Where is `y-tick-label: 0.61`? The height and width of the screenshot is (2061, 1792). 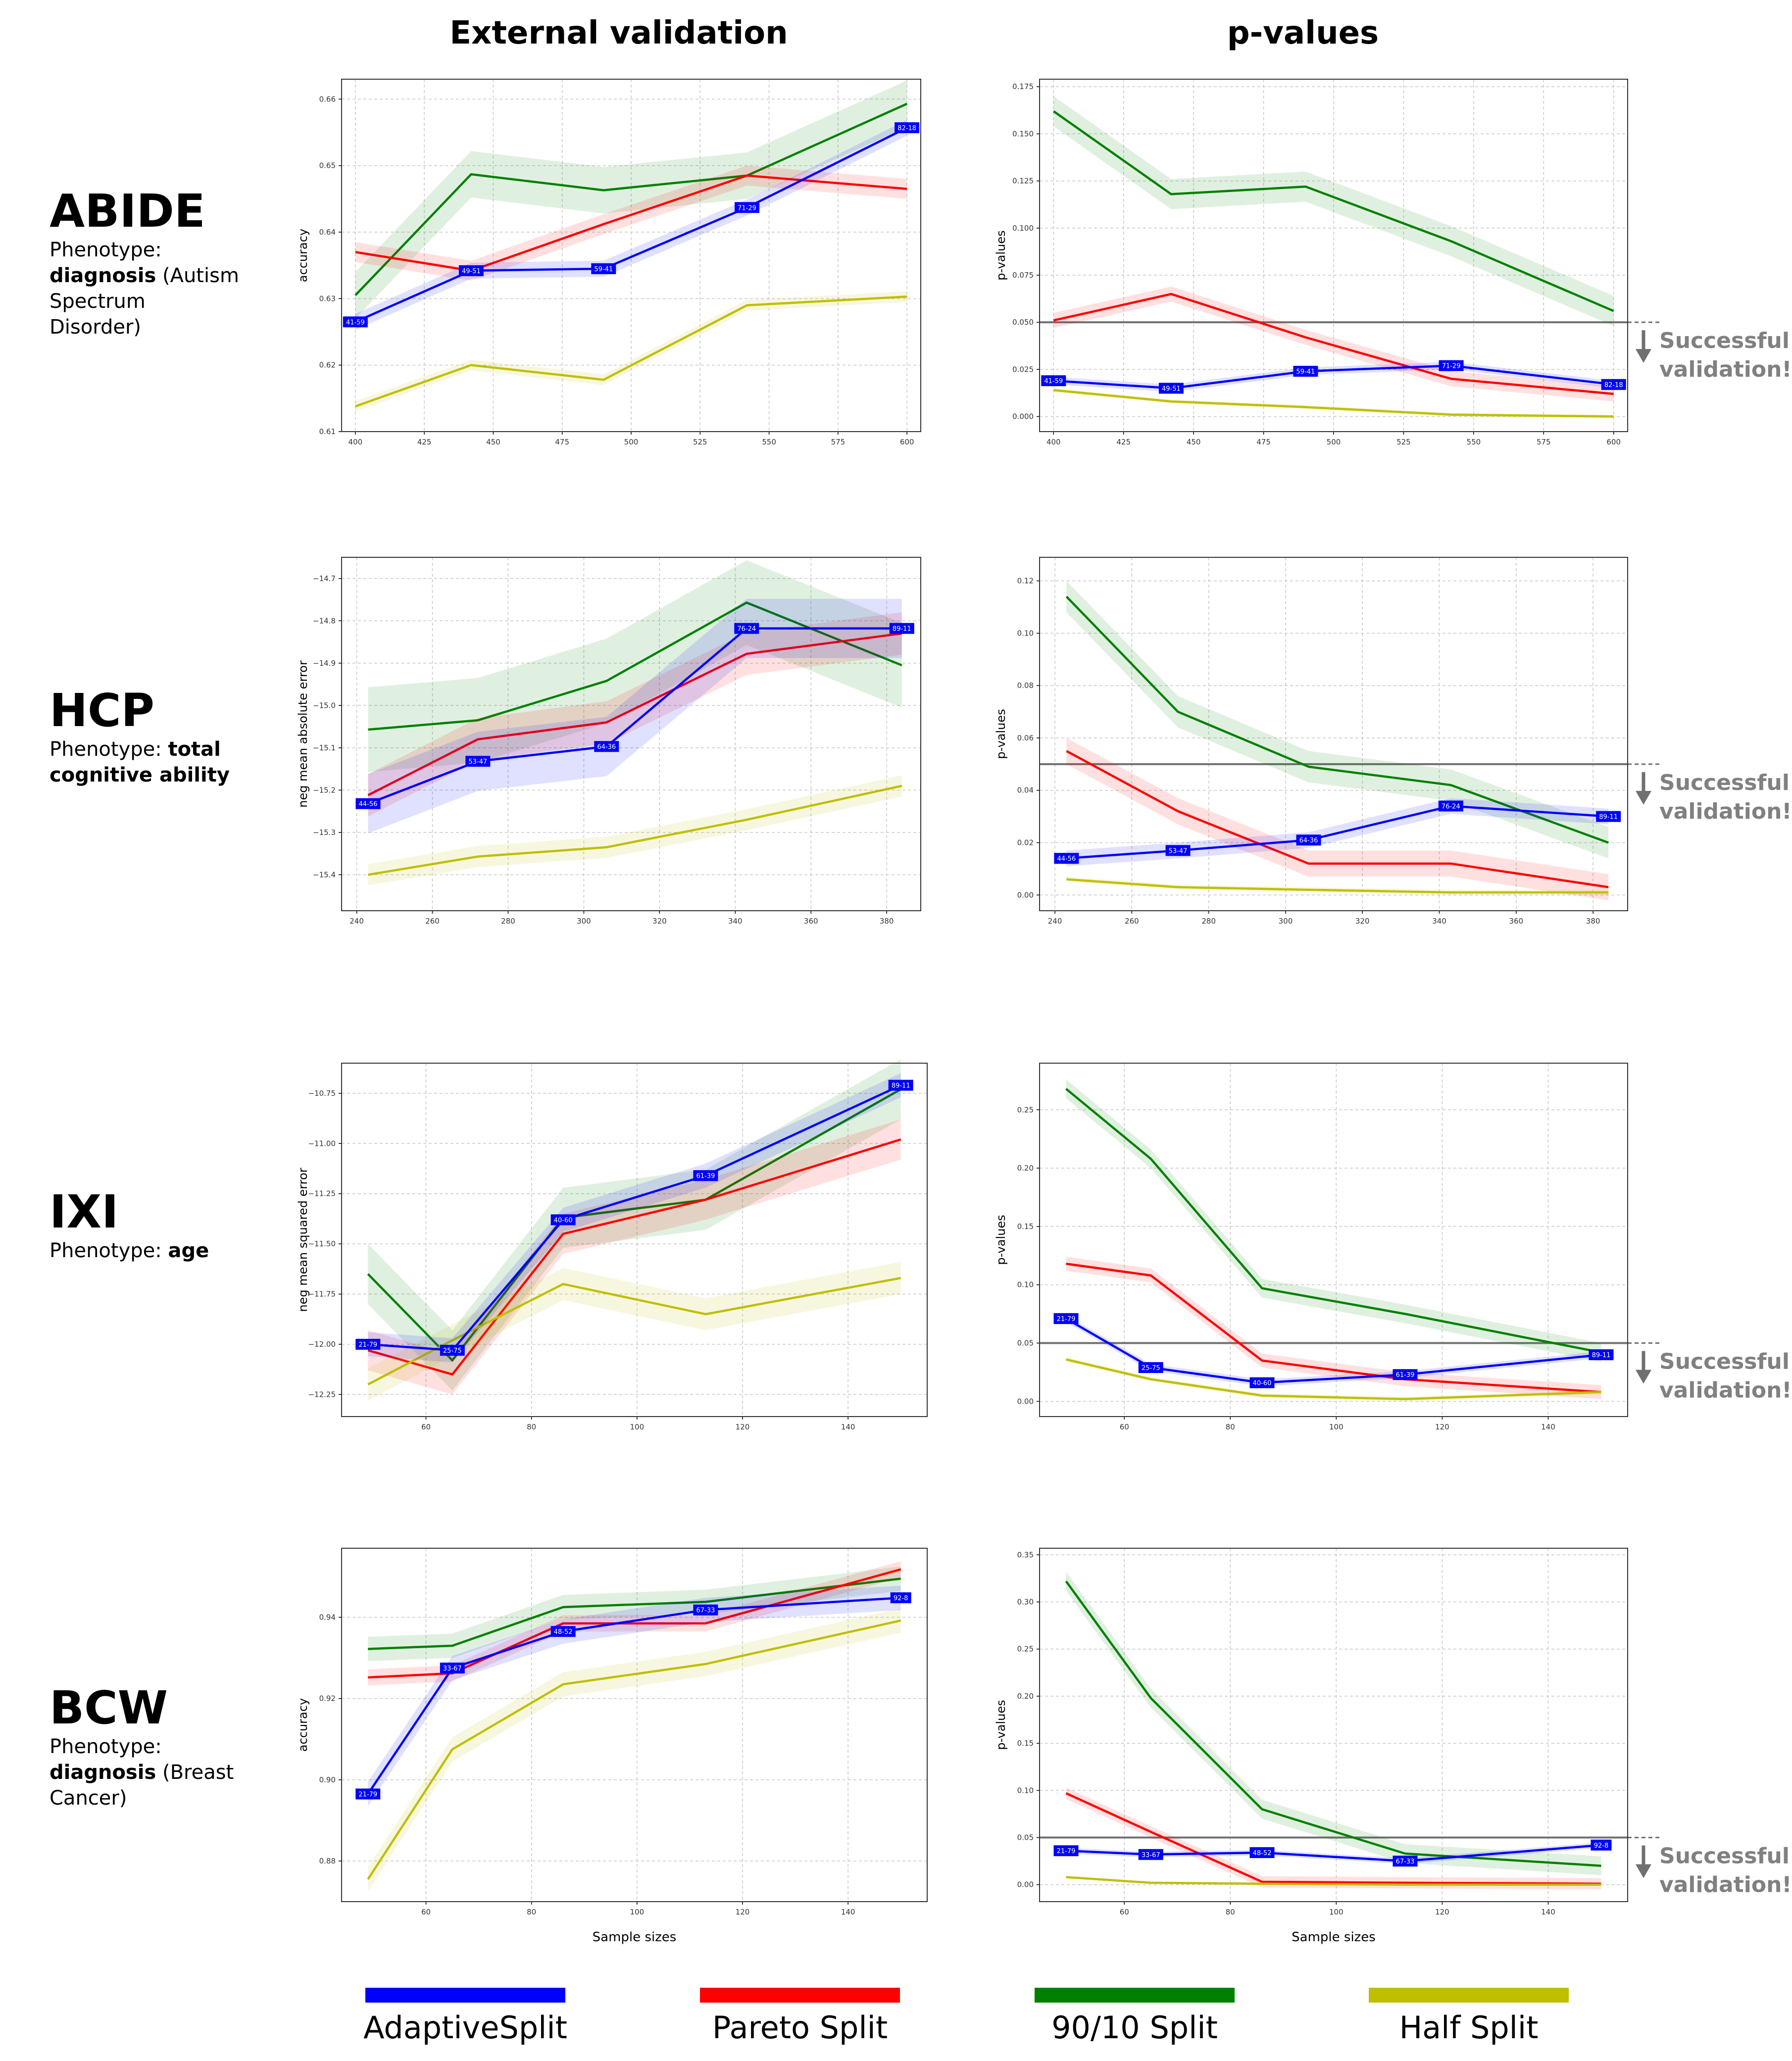 y-tick-label: 0.61 is located at coordinates (327, 432).